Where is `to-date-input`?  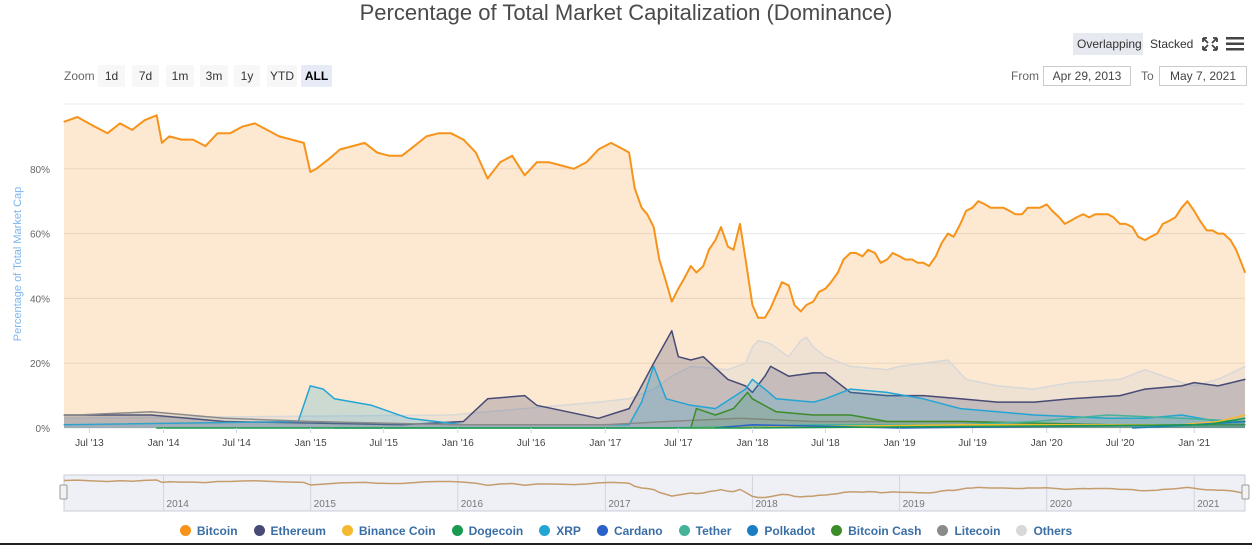 to-date-input is located at coordinates (1203, 76).